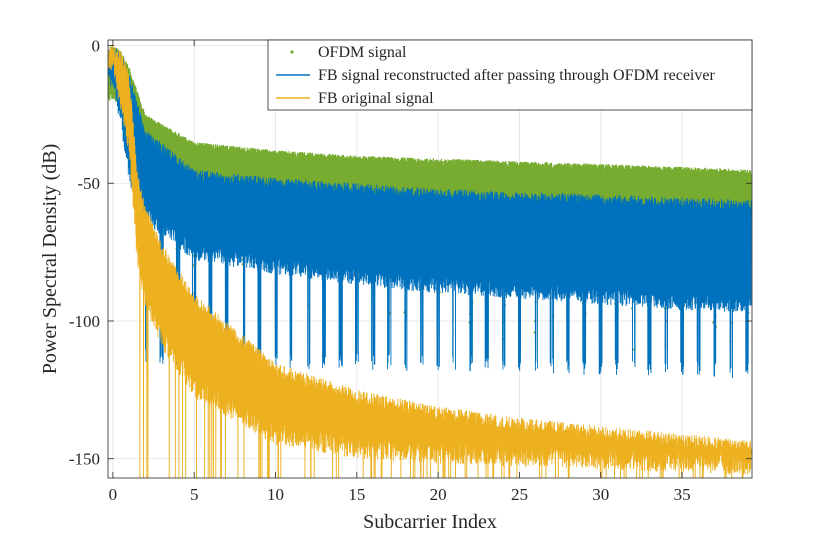 The width and height of the screenshot is (830, 539). I want to click on x-tick-label-1: 5, so click(194, 494).